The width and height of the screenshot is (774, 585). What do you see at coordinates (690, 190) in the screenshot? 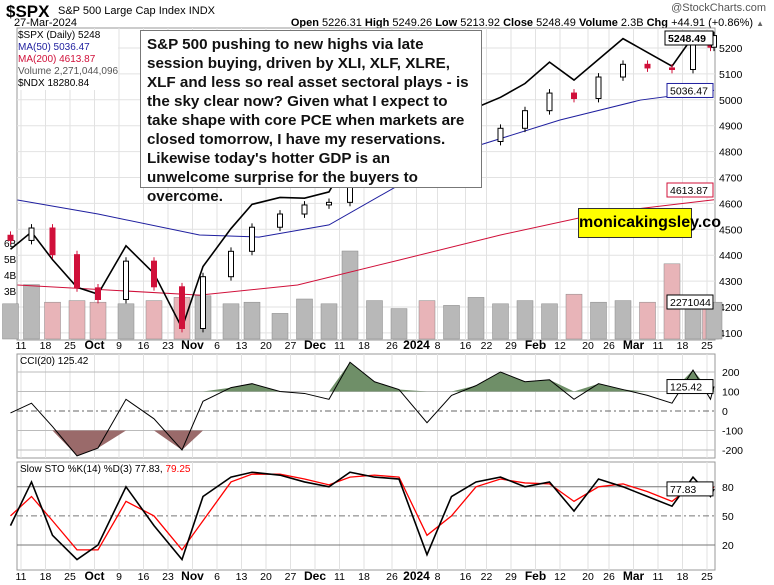
I see `ma200-tag-box` at bounding box center [690, 190].